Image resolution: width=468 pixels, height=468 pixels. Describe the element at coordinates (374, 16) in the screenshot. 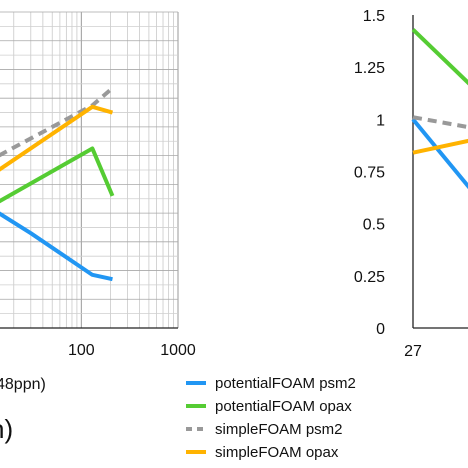

I see `right-y-tick-label: 1.5` at that location.